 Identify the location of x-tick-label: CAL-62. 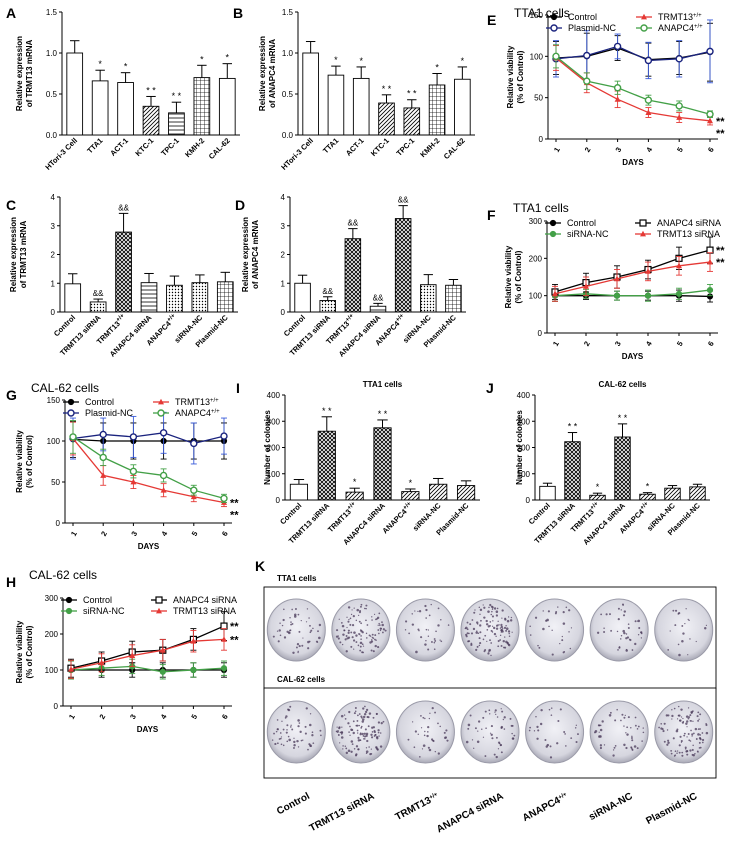
(454, 148).